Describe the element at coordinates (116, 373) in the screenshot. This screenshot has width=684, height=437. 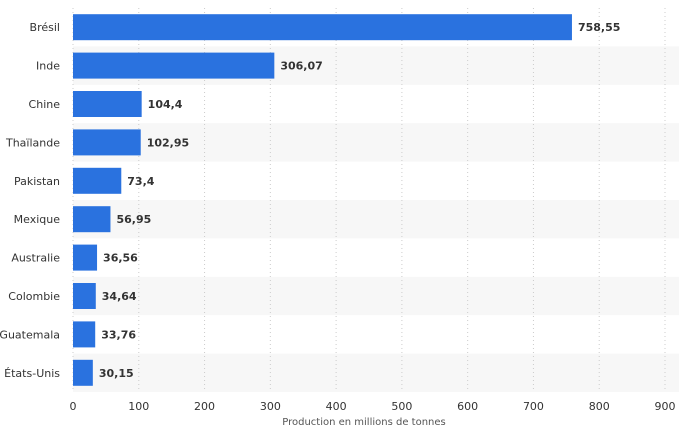
I see `value-label: 30,15` at that location.